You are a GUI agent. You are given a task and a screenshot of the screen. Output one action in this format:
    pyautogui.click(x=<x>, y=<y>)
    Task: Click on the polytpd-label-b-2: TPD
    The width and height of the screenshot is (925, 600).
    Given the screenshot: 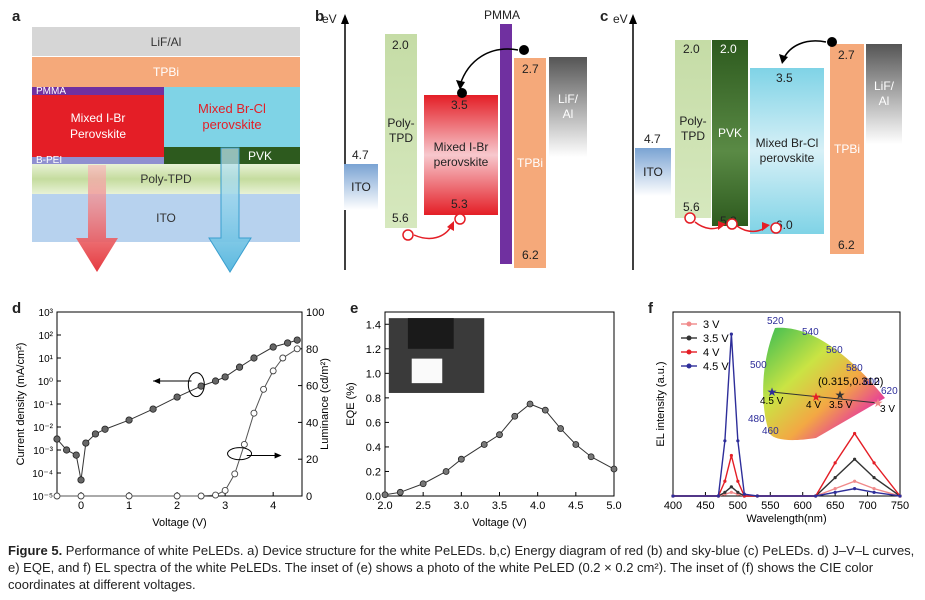 What is the action you would take?
    pyautogui.click(x=401, y=138)
    